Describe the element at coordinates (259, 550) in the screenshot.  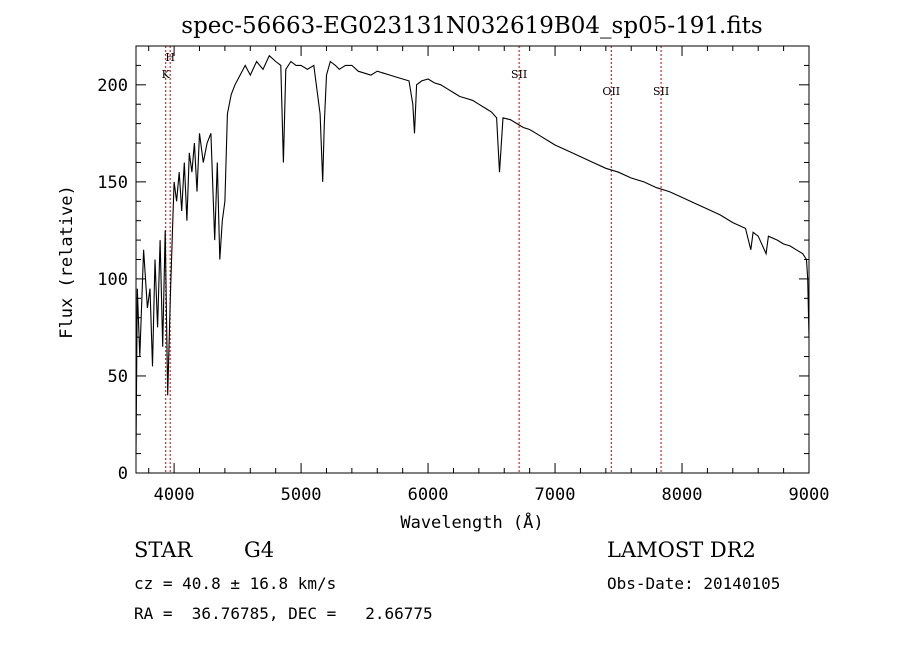
I see `subclass-label: G4` at that location.